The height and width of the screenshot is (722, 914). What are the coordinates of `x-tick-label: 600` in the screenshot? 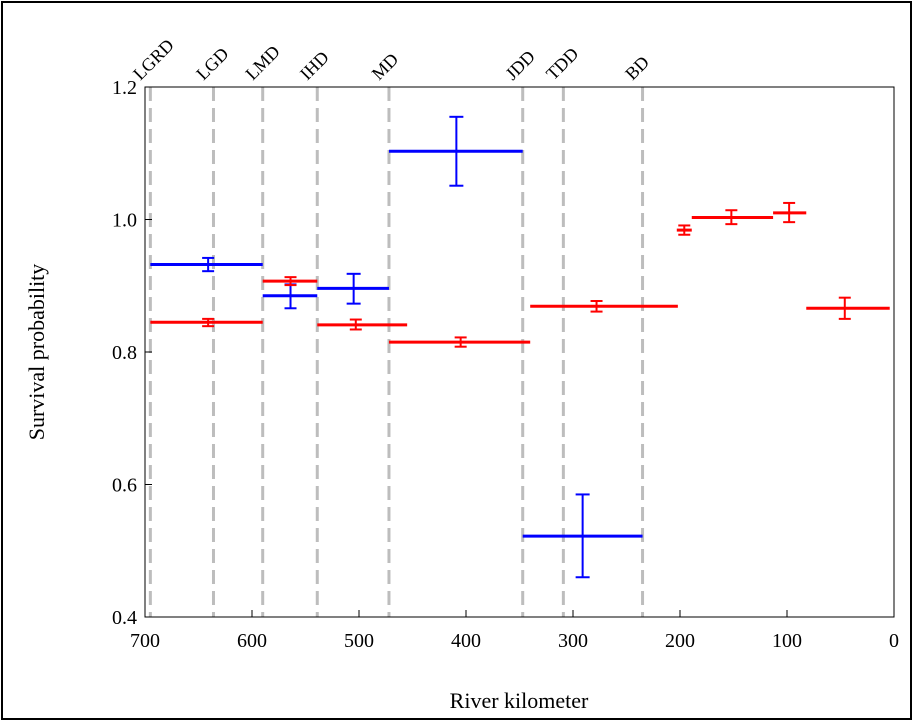 It's located at (252, 641).